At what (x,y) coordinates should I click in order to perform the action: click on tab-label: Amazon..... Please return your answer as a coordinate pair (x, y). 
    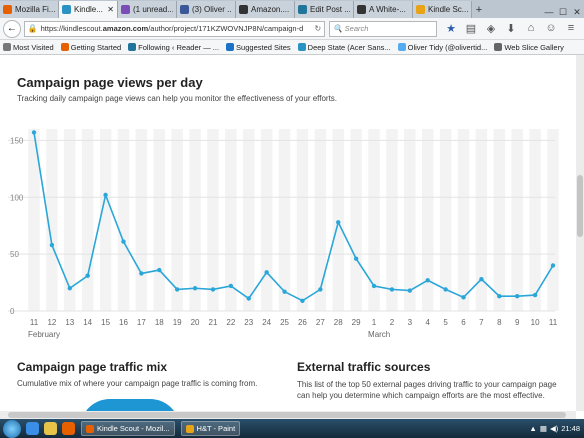
    Looking at the image, I should click on (270, 9).